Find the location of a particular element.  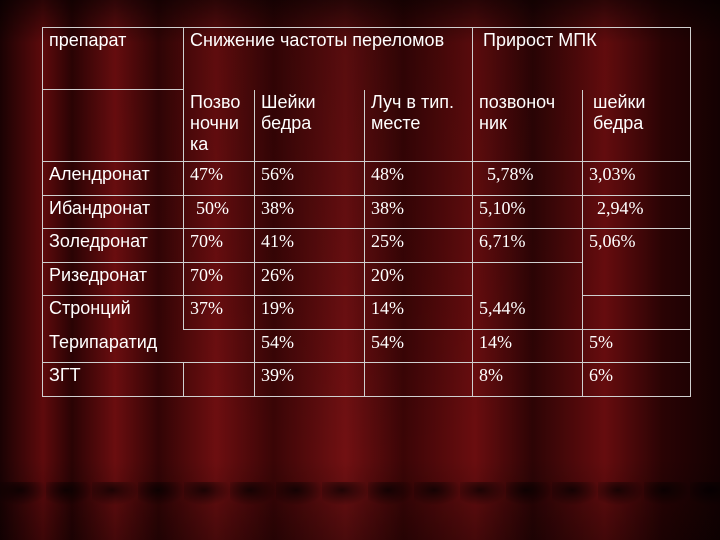

table-row: Терипаратид 54% 54% 14% 5% is located at coordinates (367, 346).